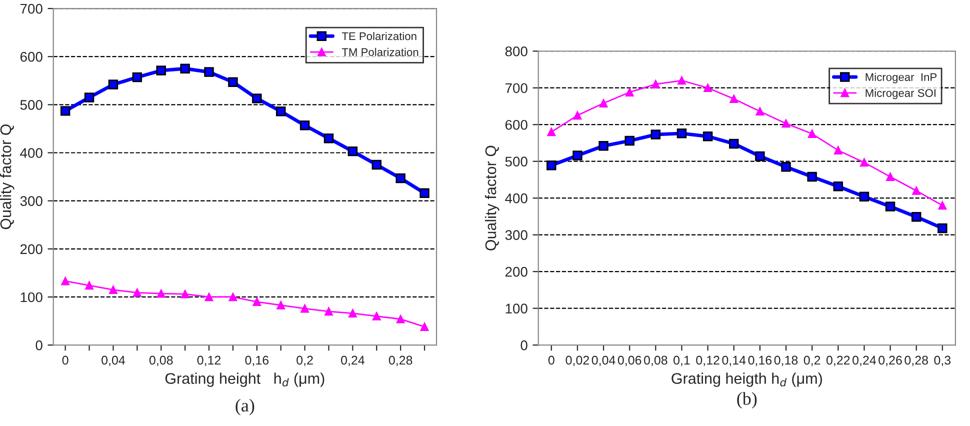  What do you see at coordinates (516, 51) in the screenshot?
I see `y-tick-label: 800` at bounding box center [516, 51].